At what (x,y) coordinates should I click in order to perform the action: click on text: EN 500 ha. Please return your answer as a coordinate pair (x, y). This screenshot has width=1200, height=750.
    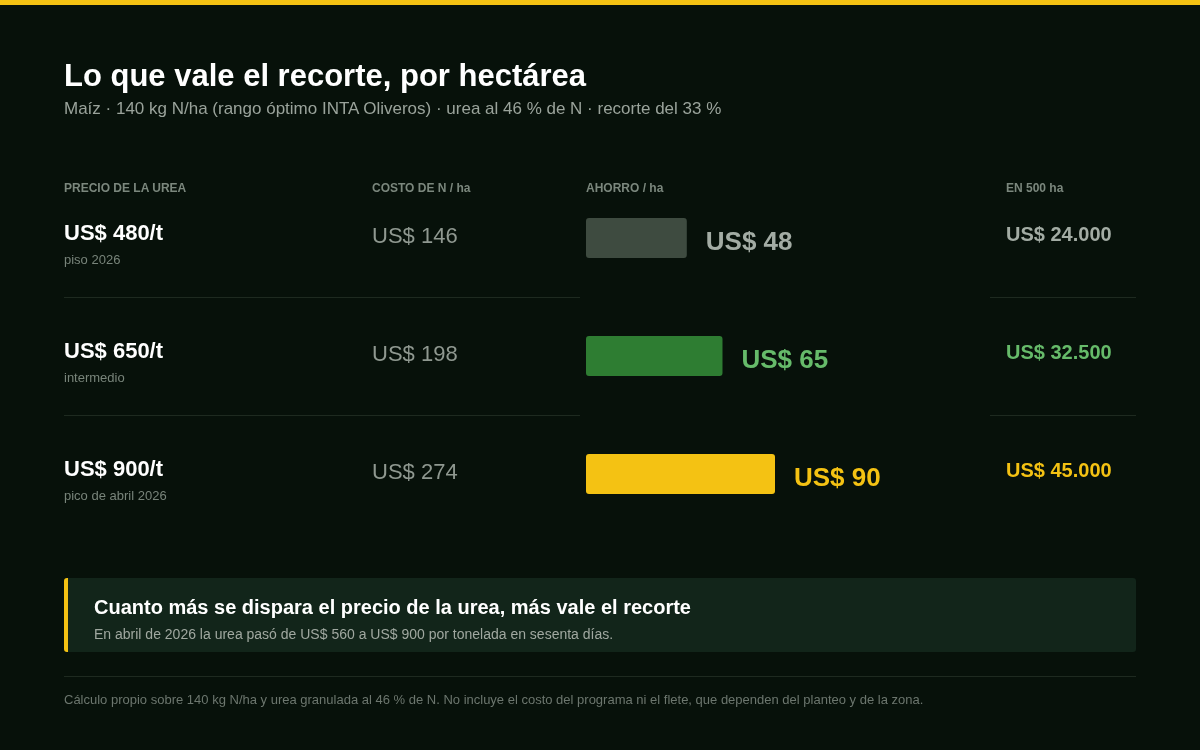
    Looking at the image, I should click on (1035, 188).